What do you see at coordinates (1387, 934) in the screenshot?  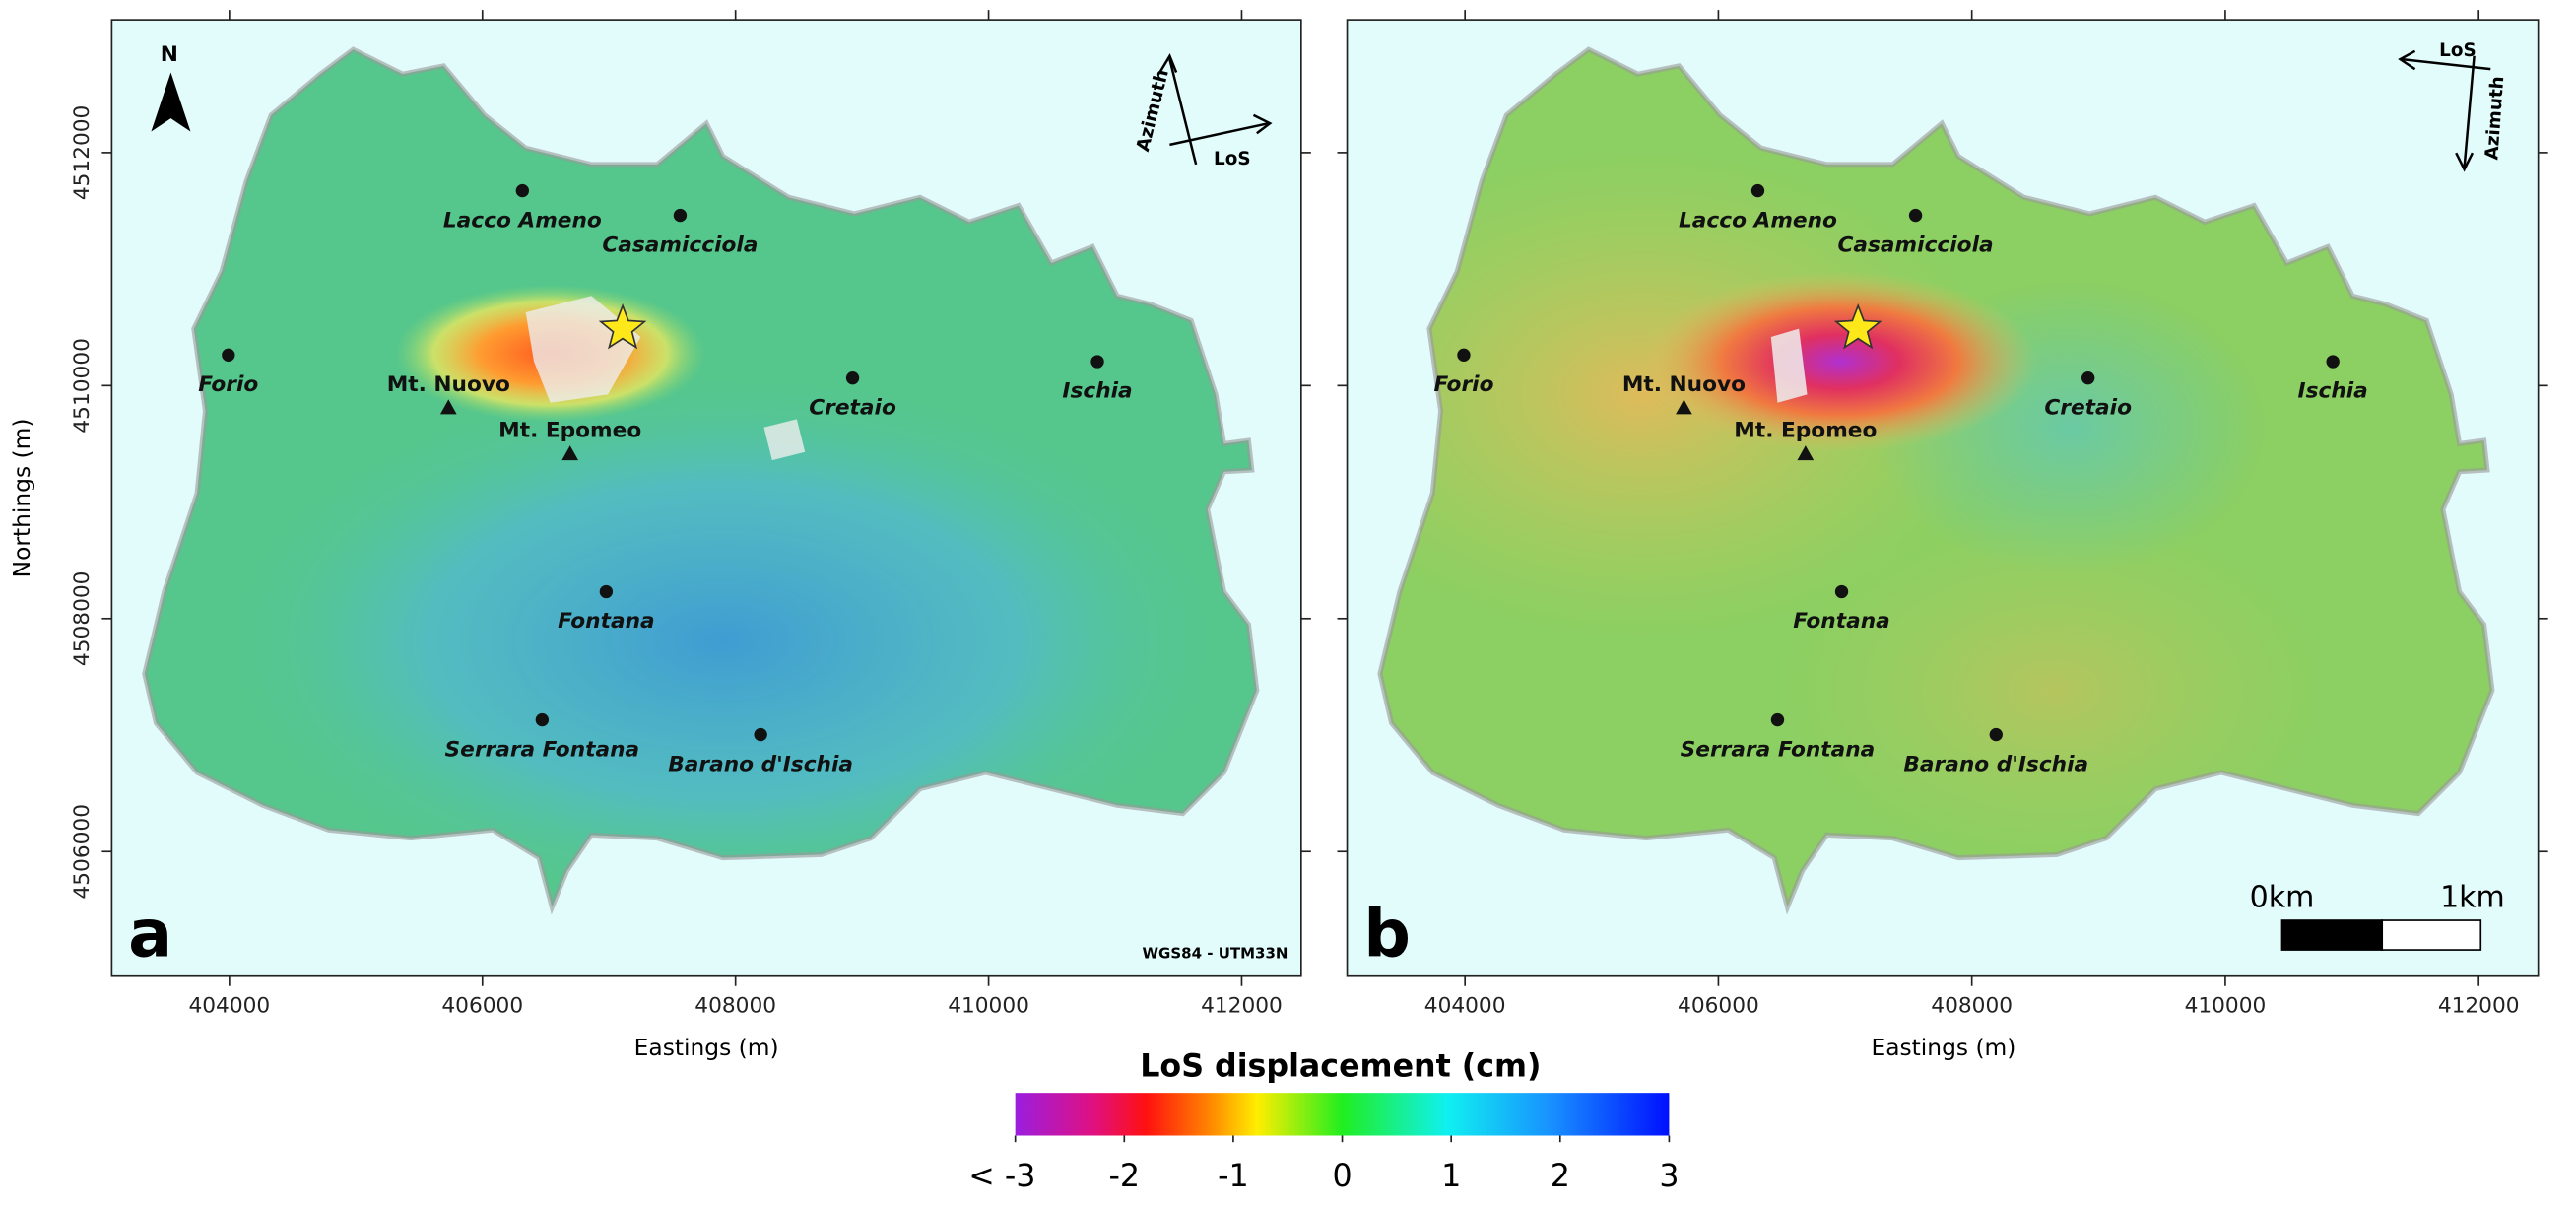 I see `panel-label: b` at bounding box center [1387, 934].